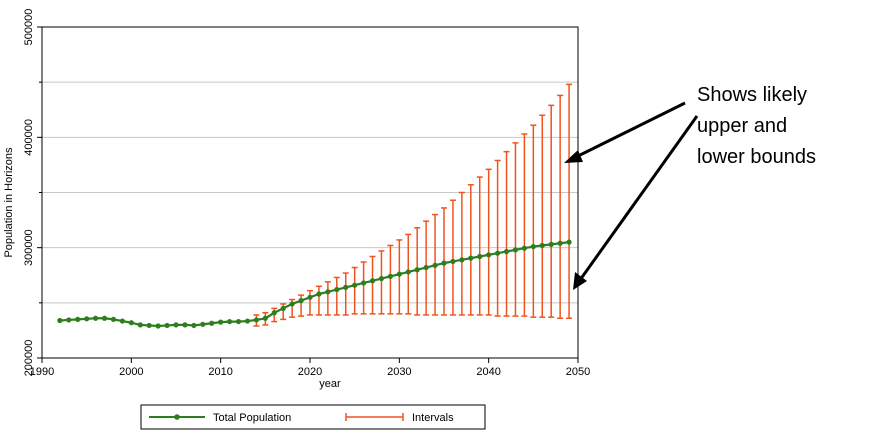  I want to click on total-population-series, so click(314, 284).